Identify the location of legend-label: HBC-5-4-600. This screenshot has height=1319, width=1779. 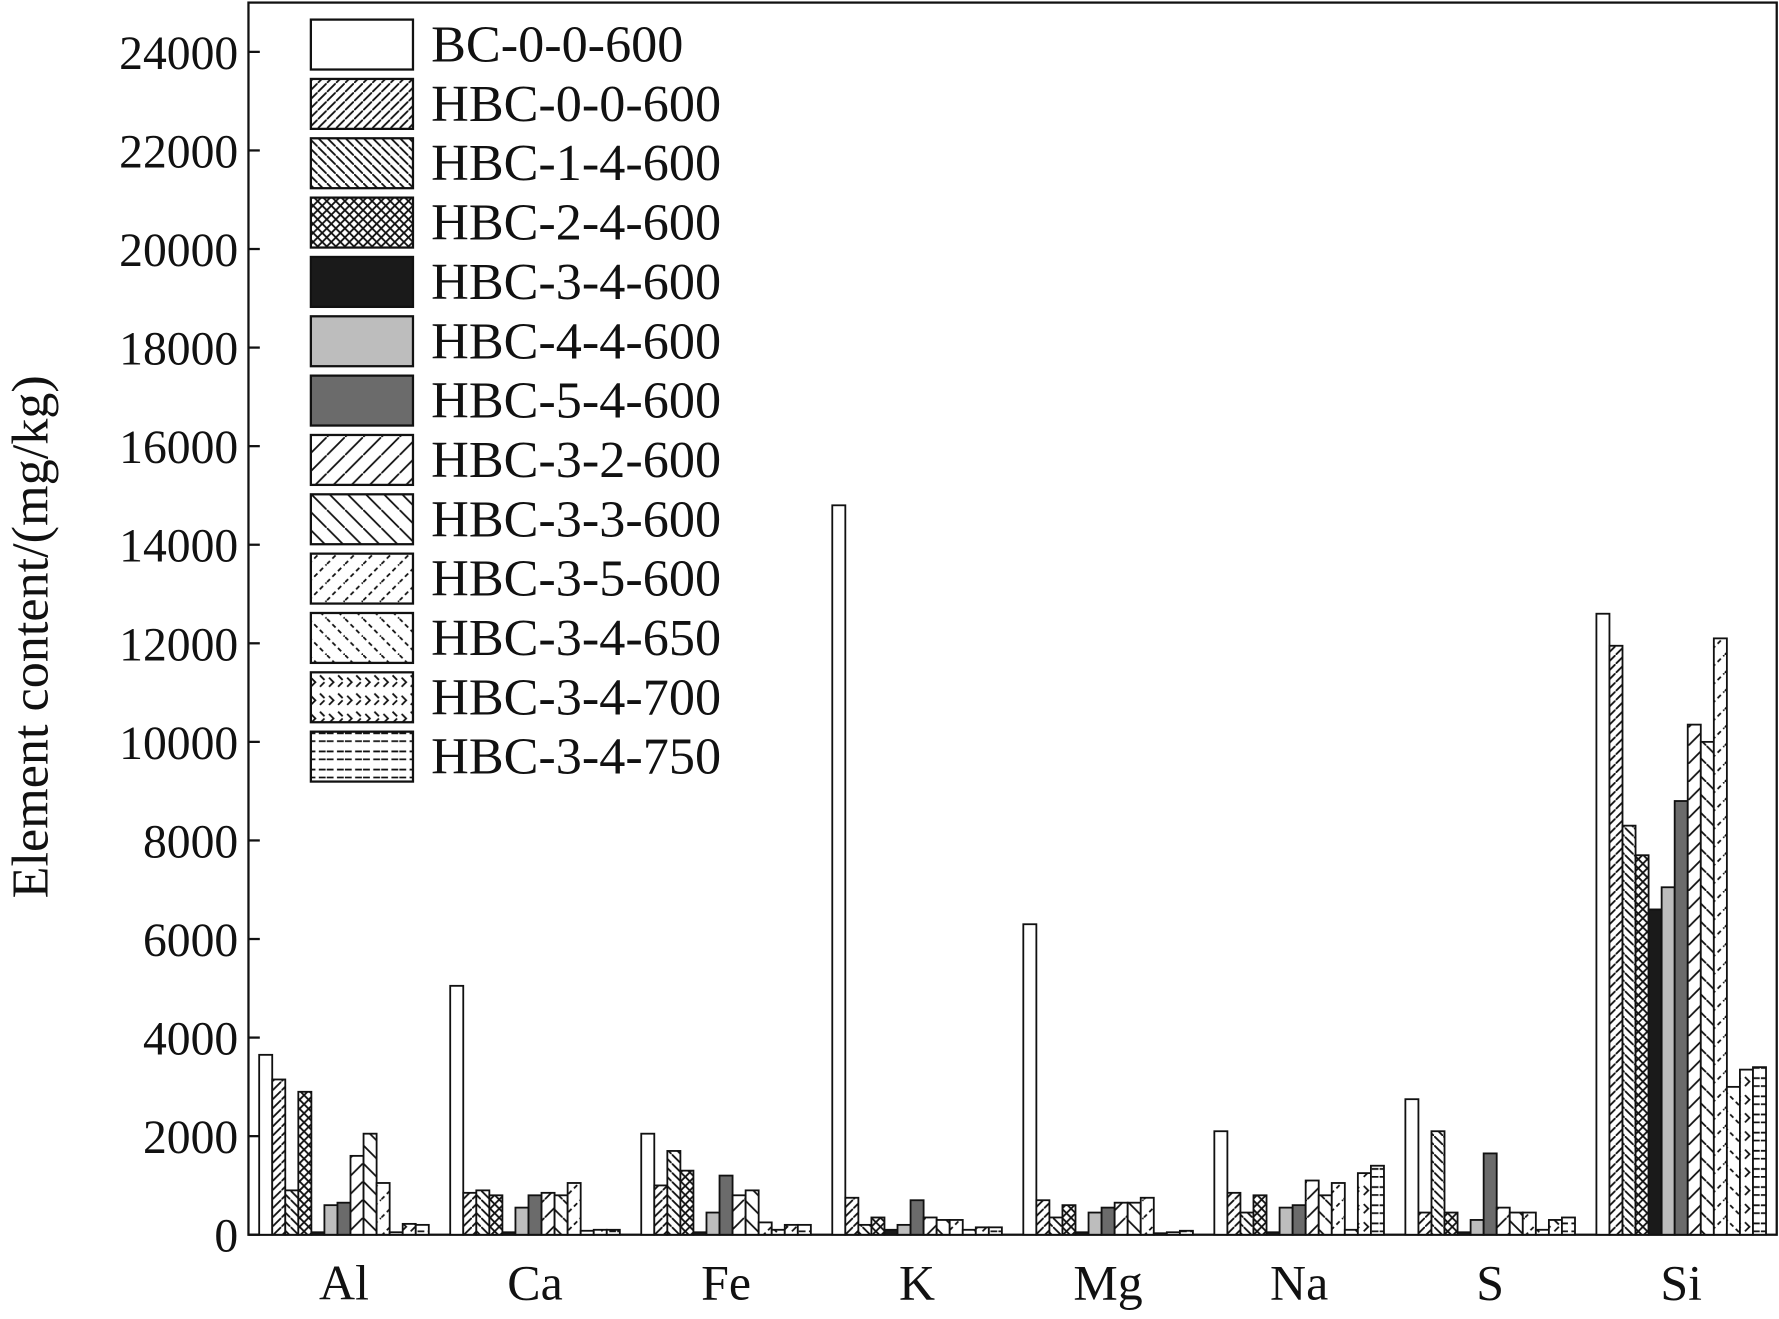
(576, 401).